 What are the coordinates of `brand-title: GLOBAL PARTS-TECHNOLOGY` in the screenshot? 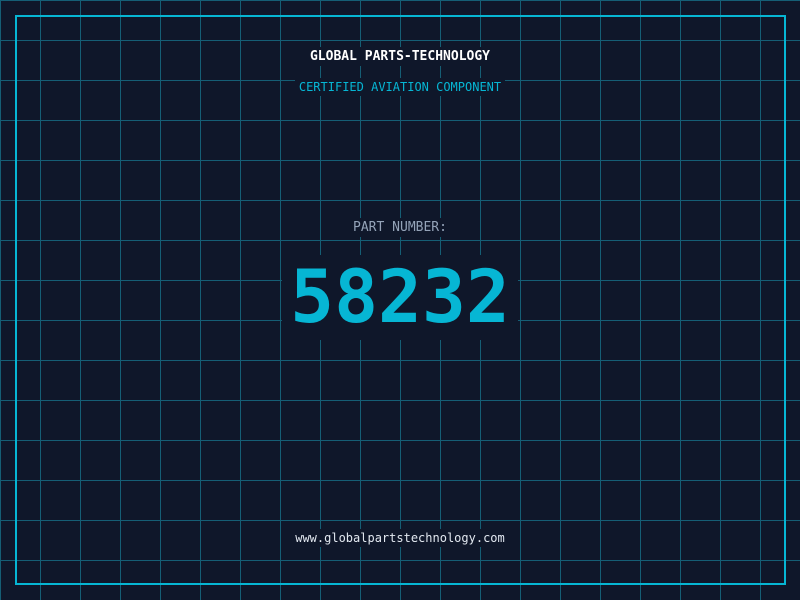 It's located at (400, 56).